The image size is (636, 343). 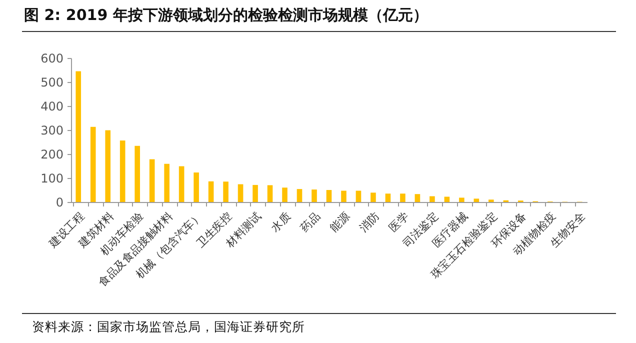 What do you see at coordinates (52, 83) in the screenshot?
I see `y-tick-label: 500` at bounding box center [52, 83].